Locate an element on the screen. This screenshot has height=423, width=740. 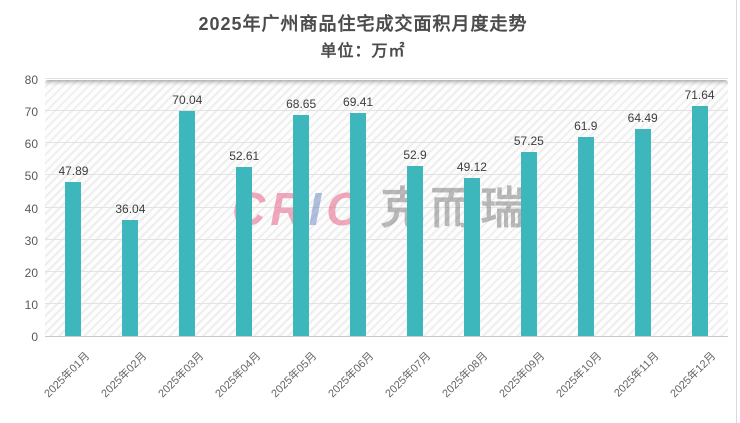
y-tick-label: 60 is located at coordinates (31, 144).